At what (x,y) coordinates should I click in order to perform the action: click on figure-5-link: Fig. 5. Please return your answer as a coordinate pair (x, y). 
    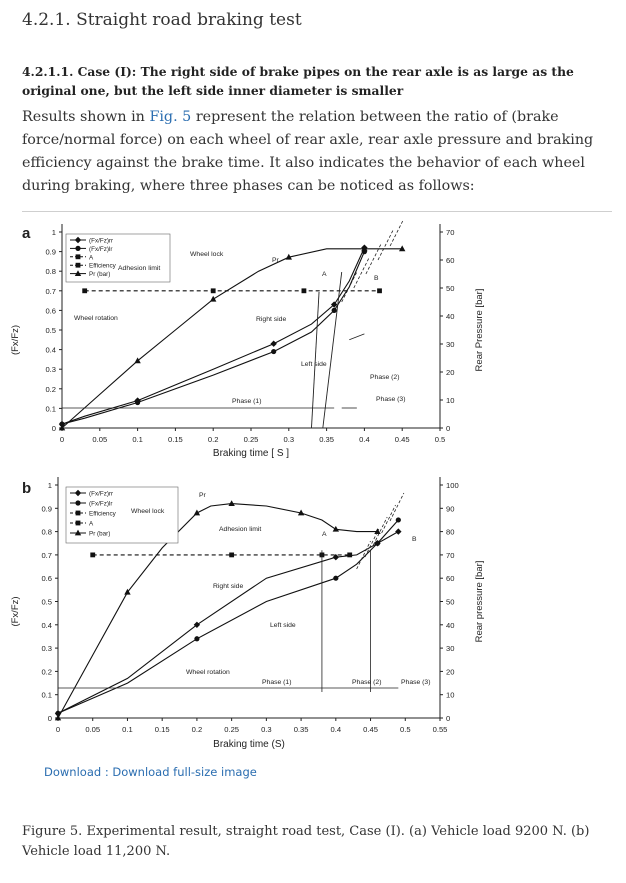
    Looking at the image, I should click on (170, 117).